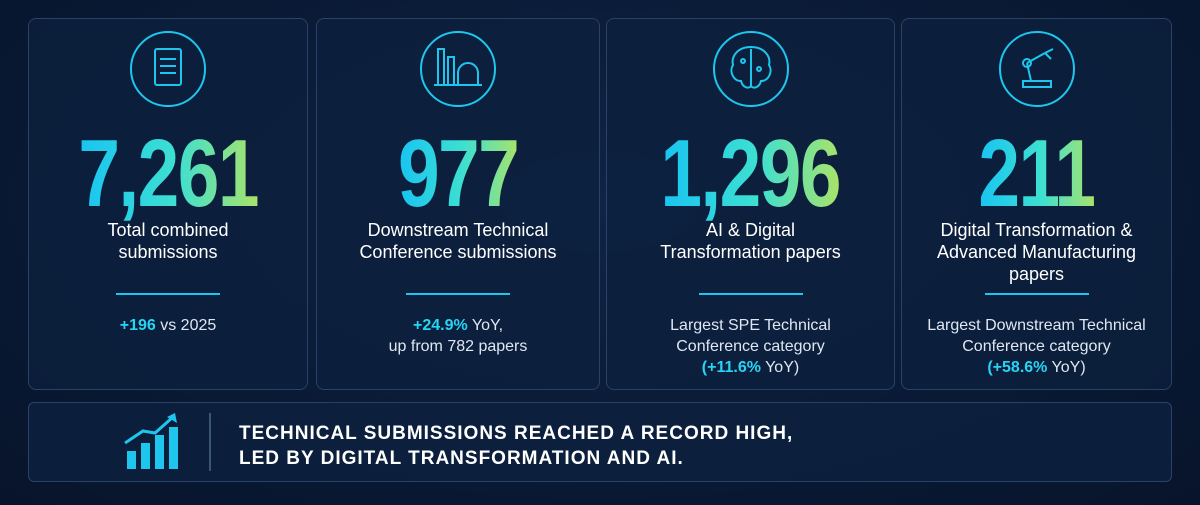 This screenshot has height=505, width=1200. What do you see at coordinates (186, 325) in the screenshot?
I see `note-text: vs 2025` at bounding box center [186, 325].